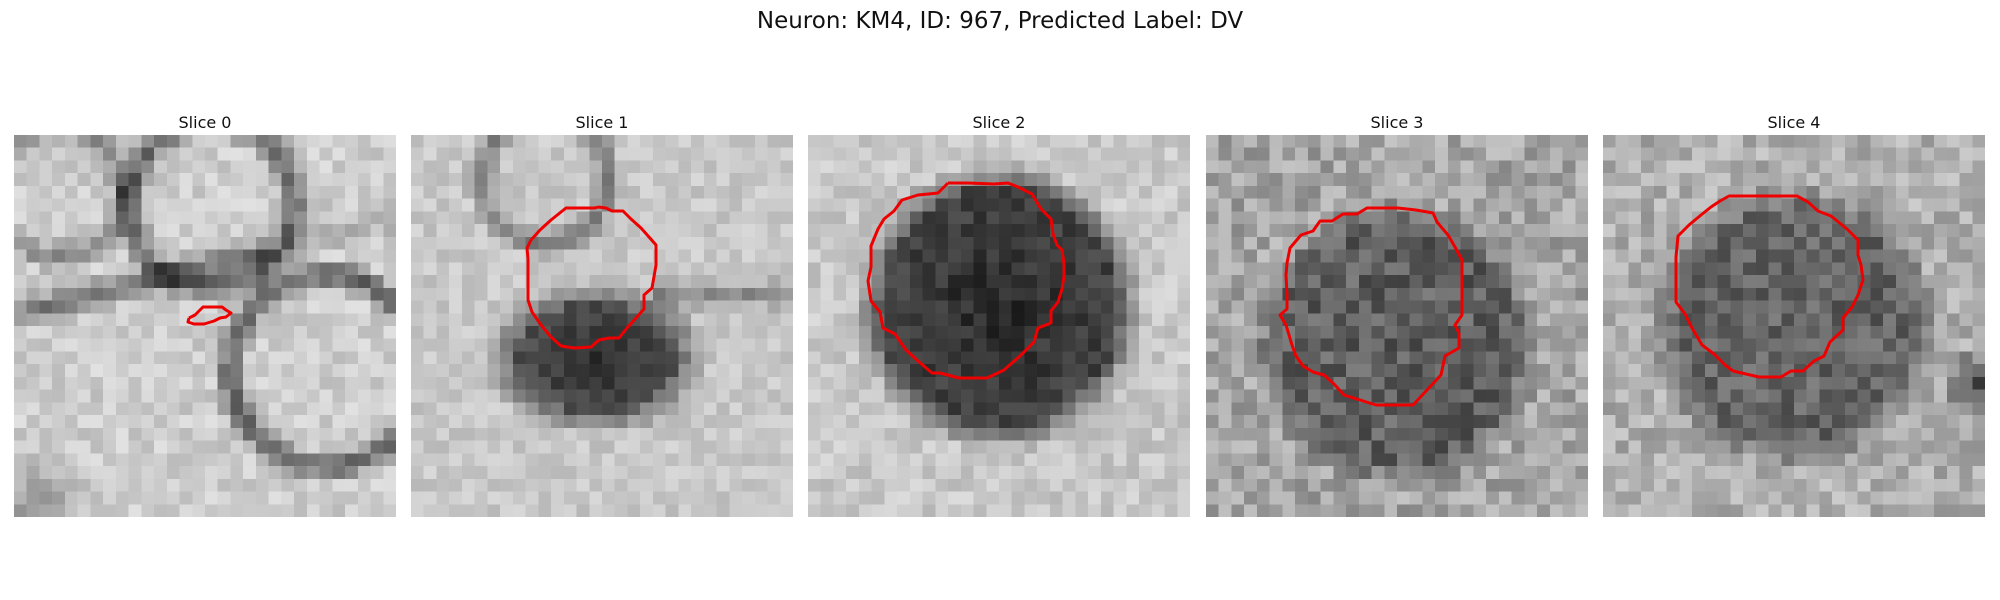  I want to click on slice-panel-2: Slice 2, so click(999, 314).